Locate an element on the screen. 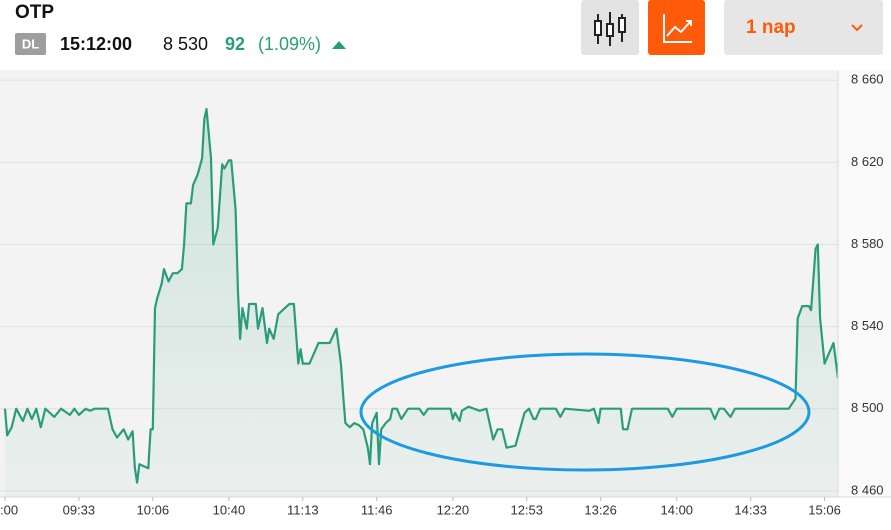 Image resolution: width=891 pixels, height=530 pixels. y-tick-label: 8 660 is located at coordinates (867, 79).